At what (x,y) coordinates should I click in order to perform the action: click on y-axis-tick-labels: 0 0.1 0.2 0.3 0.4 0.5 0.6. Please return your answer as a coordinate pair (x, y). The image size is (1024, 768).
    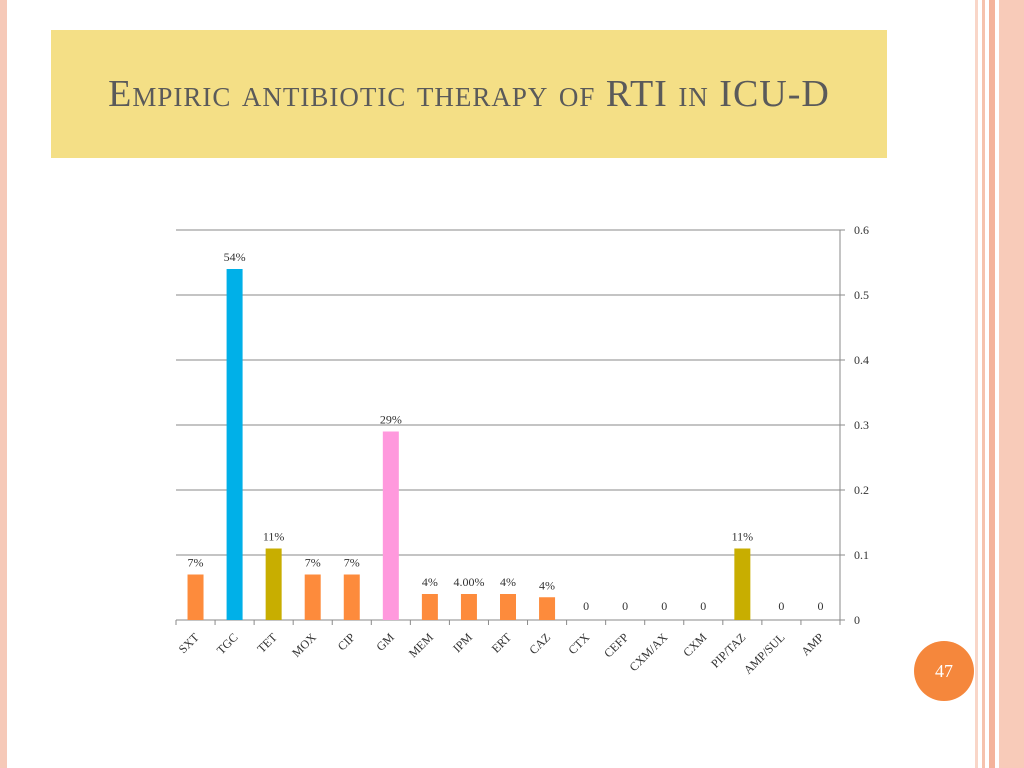
    Looking at the image, I should click on (861, 425).